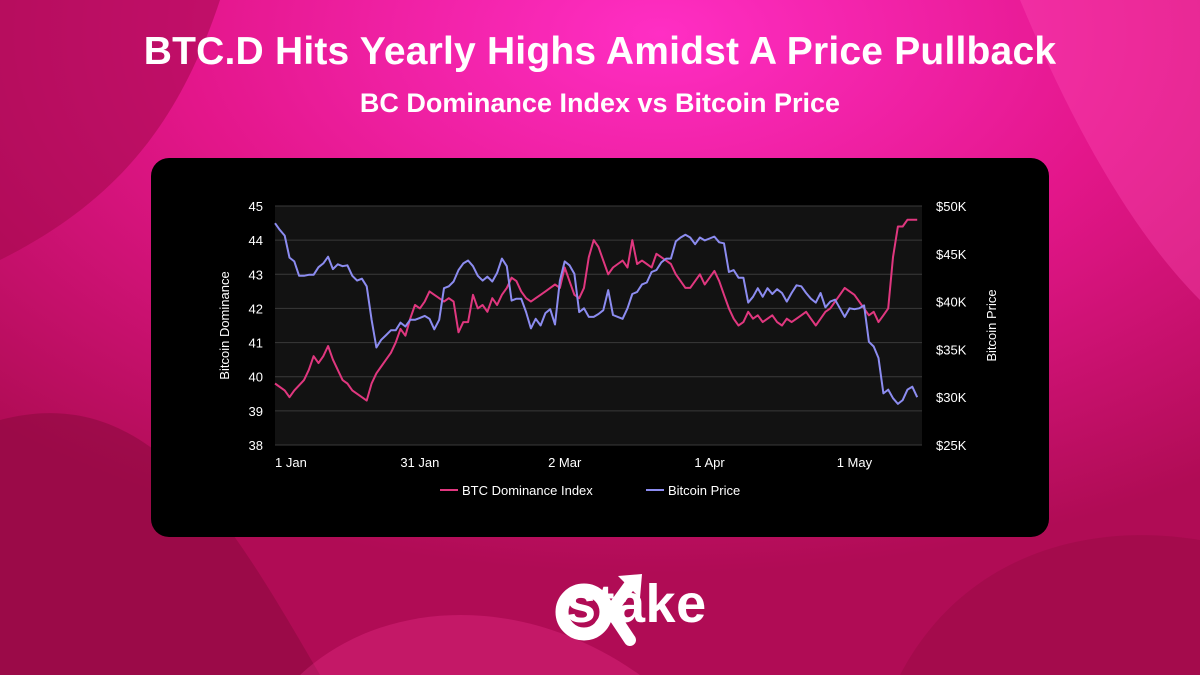  Describe the element at coordinates (256, 206) in the screenshot. I see `y-left-tick-label: 45` at that location.